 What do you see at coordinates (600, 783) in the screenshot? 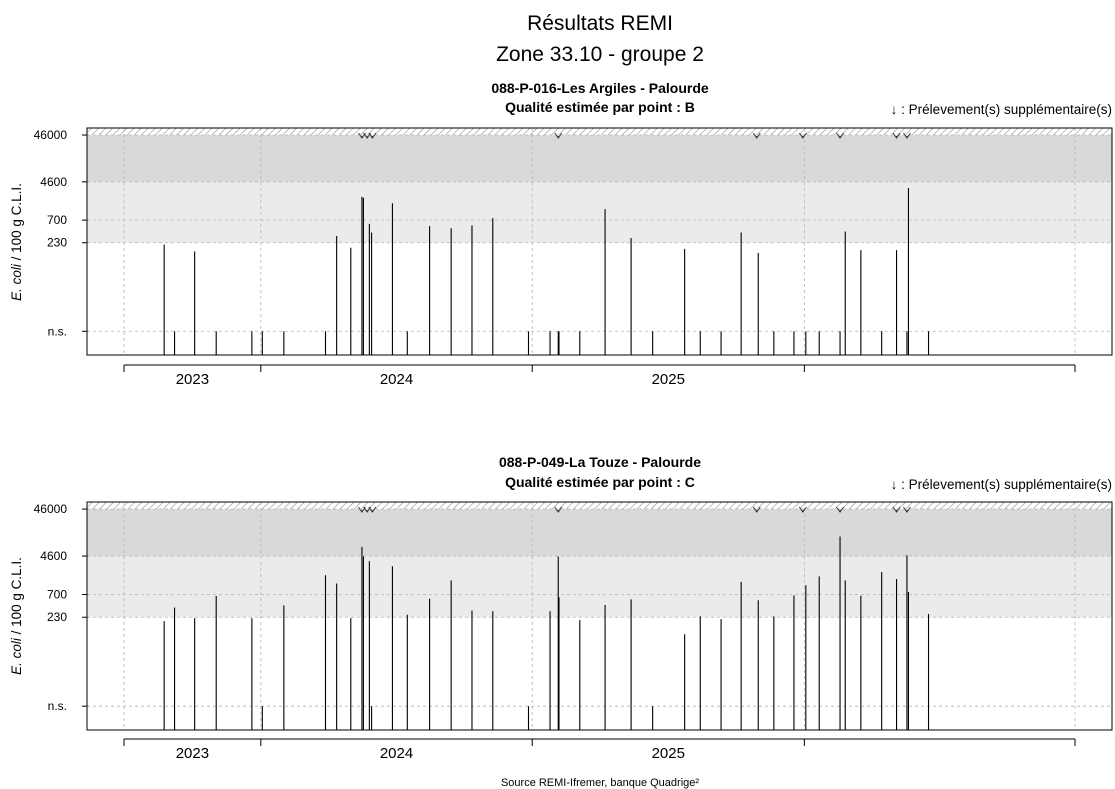
I see `source-note: Source REMI-Ifremer, banque Quadrige²` at bounding box center [600, 783].